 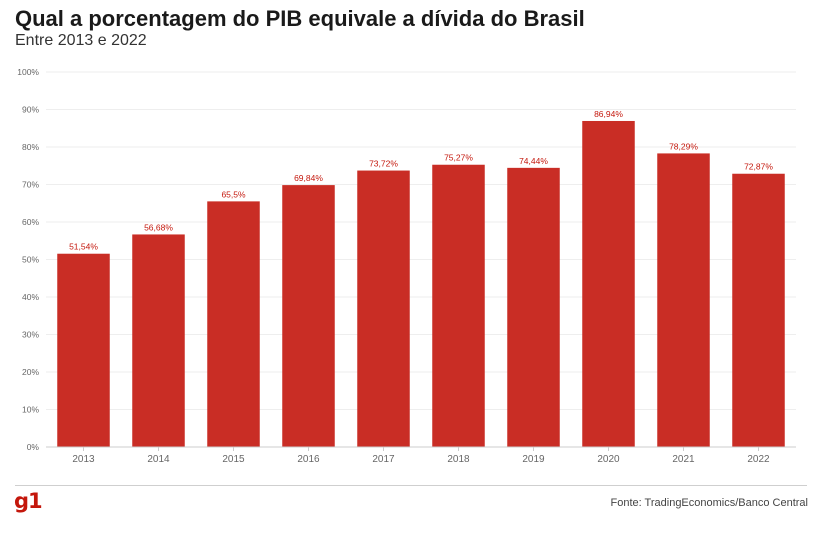 I want to click on bar-value-label: 74,44%, so click(x=533, y=161).